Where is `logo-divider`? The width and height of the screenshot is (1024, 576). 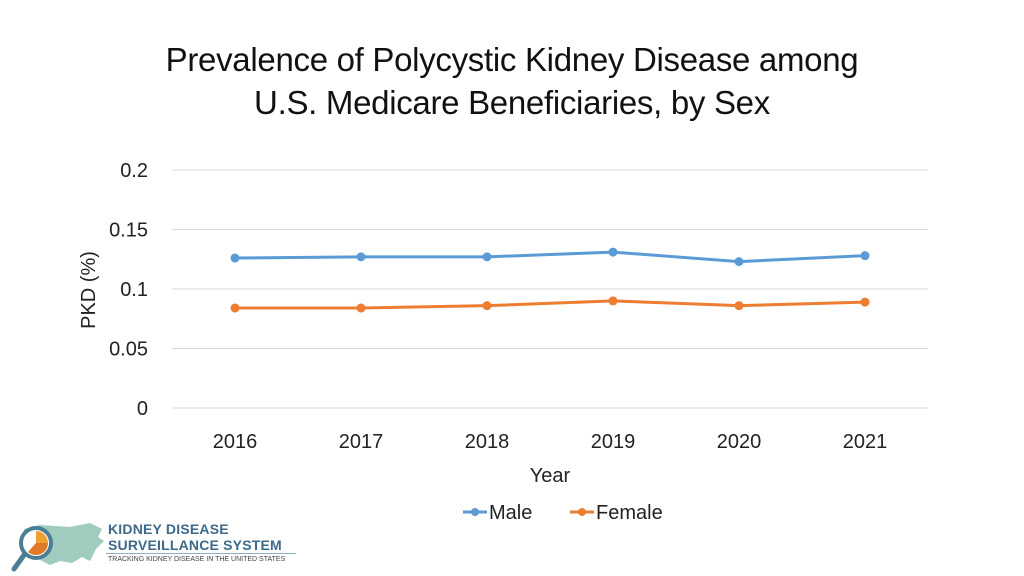 logo-divider is located at coordinates (201, 553).